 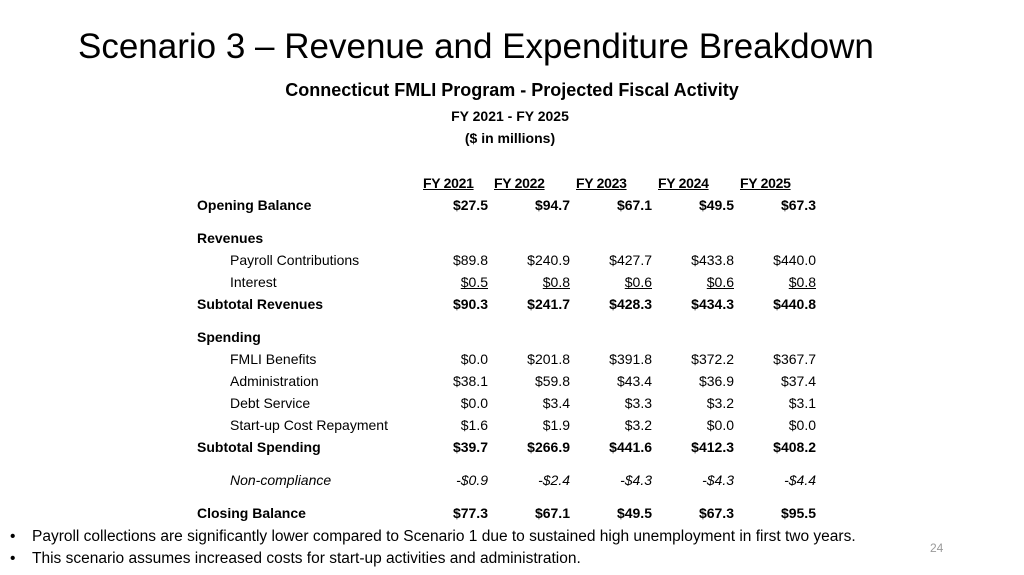 I want to click on page-number: 24, so click(x=937, y=548).